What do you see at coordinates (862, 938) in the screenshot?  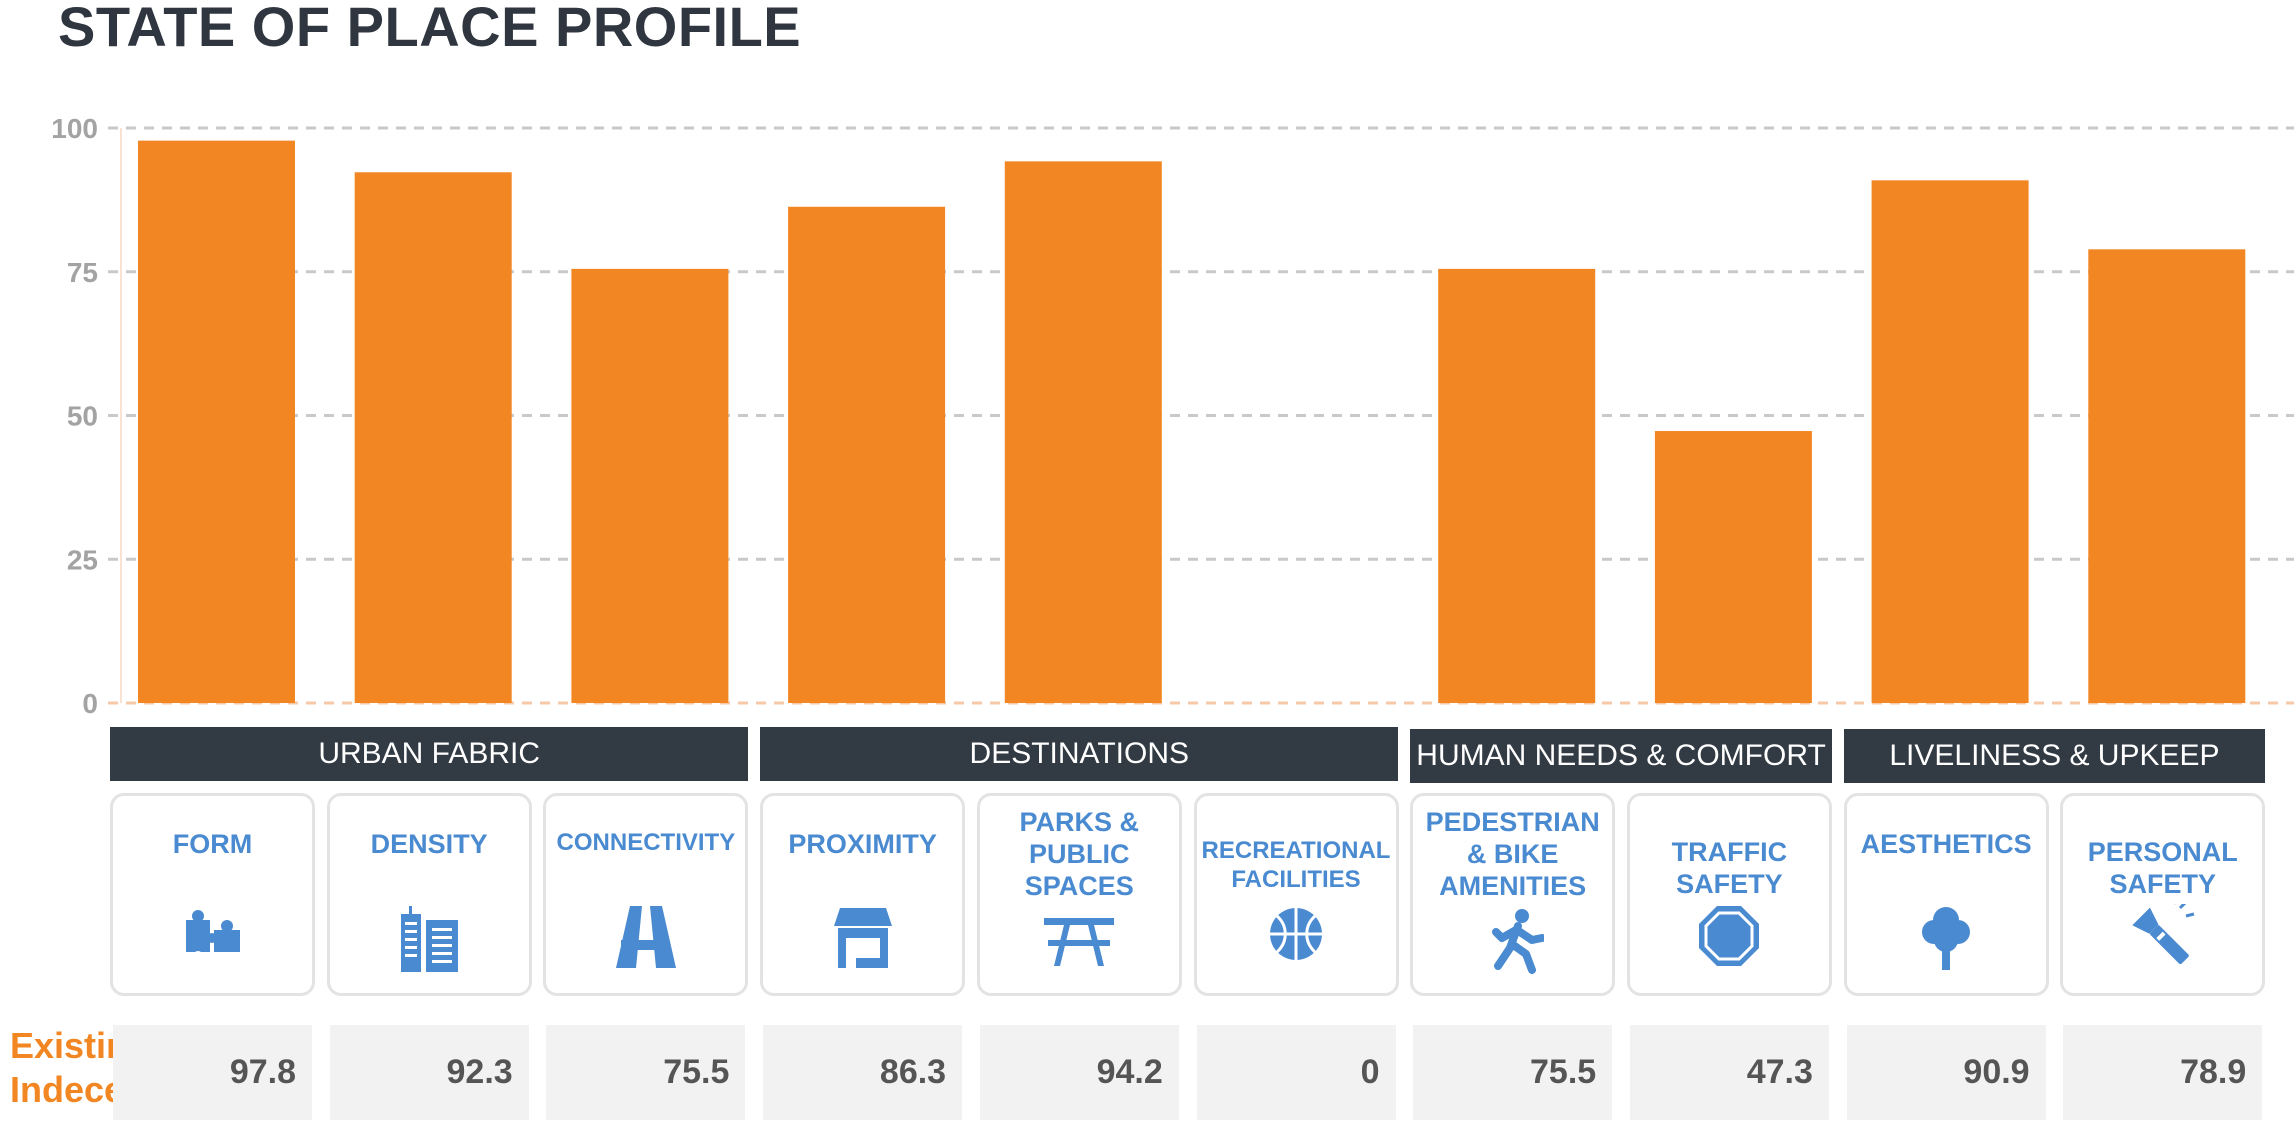 I see `storefront-icon` at bounding box center [862, 938].